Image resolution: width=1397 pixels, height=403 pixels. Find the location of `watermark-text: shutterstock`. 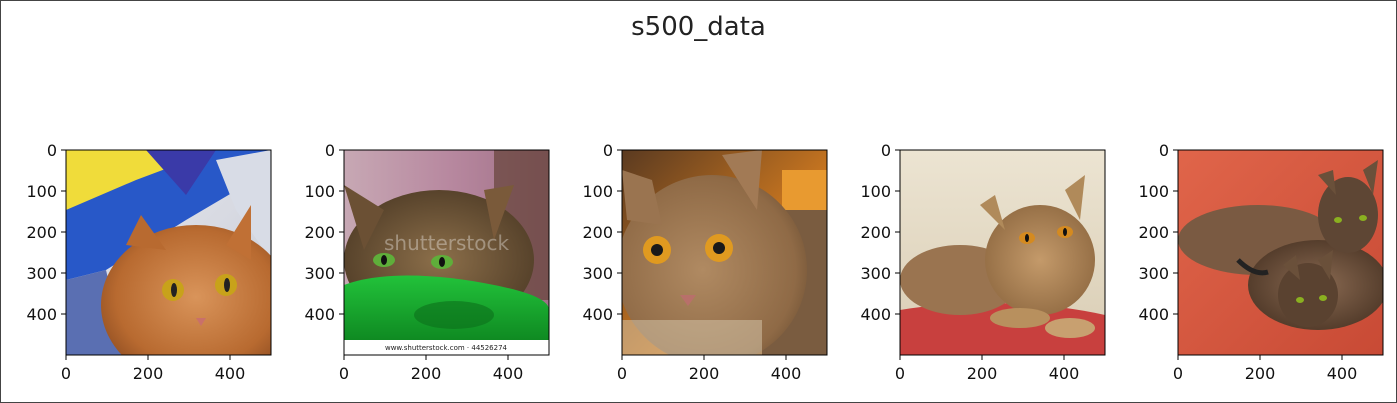

watermark-text: shutterstock is located at coordinates (446, 243).